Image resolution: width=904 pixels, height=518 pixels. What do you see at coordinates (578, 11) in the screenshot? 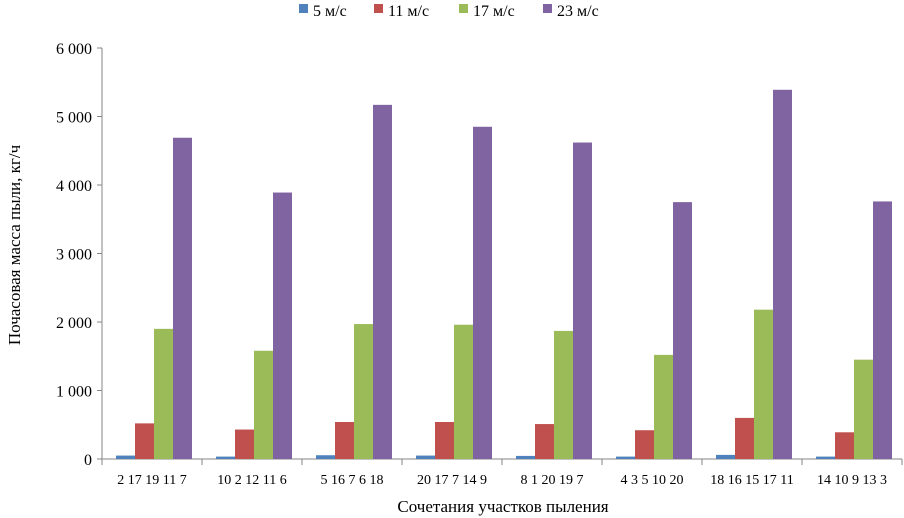
I see `legend-label: 23 м/с` at bounding box center [578, 11].